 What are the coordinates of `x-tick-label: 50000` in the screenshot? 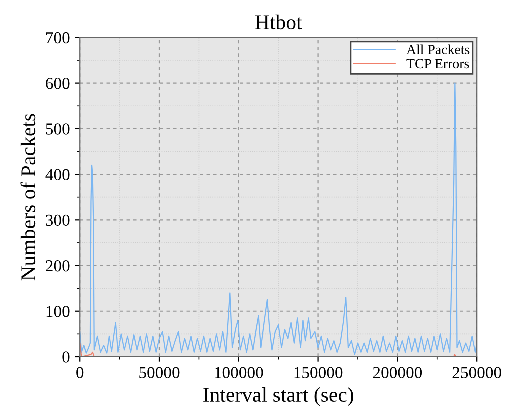 It's located at (160, 372).